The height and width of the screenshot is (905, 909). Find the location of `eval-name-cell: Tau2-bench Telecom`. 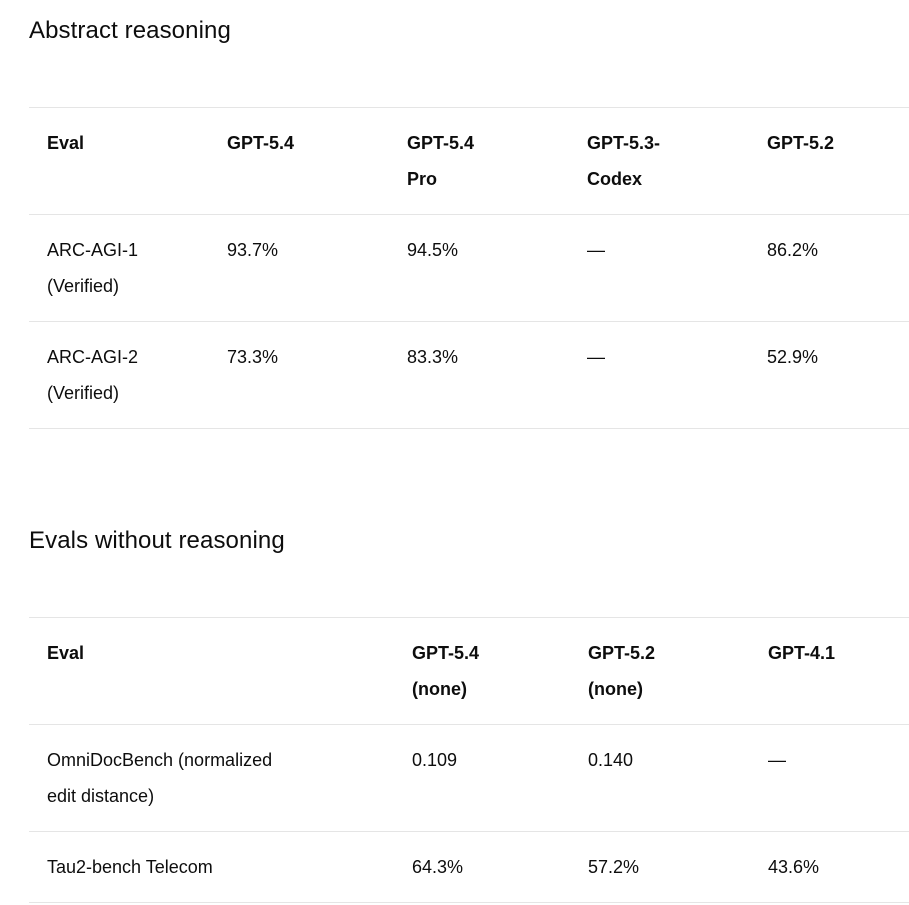

eval-name-cell: Tau2-bench Telecom is located at coordinates (211, 867).